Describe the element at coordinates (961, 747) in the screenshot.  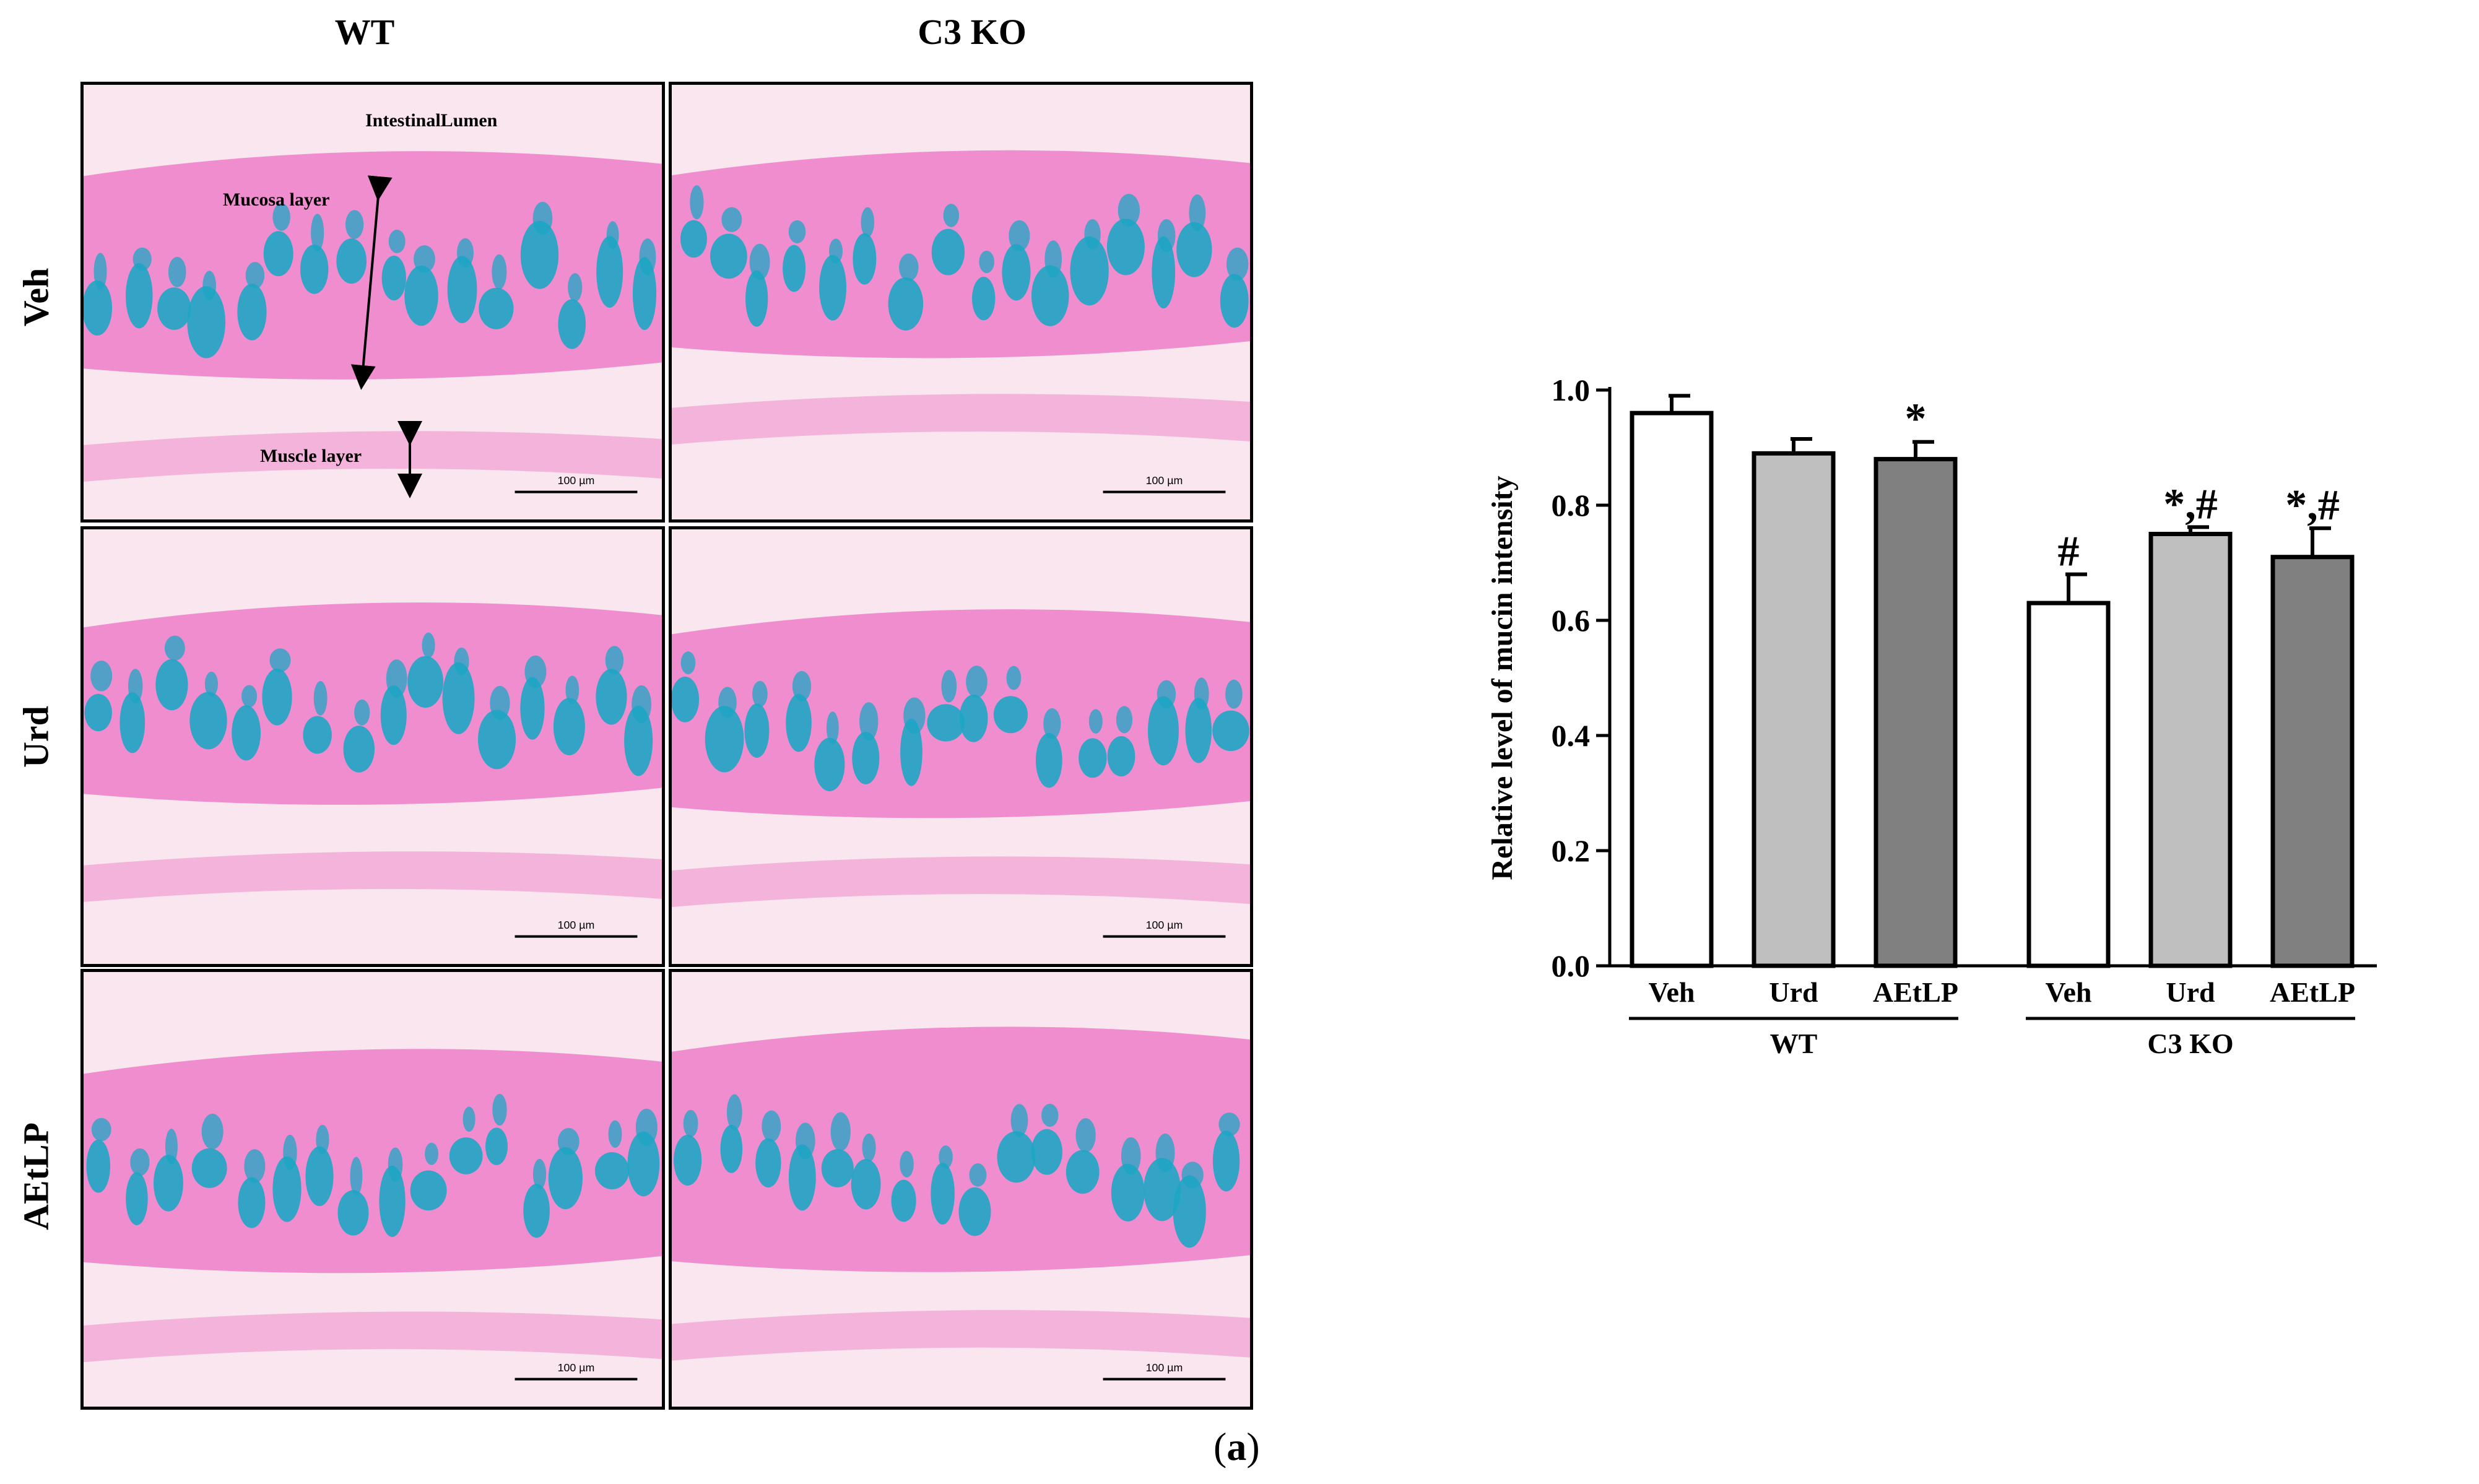
I see `micrograph-c3ko-urd: 100 µm` at that location.